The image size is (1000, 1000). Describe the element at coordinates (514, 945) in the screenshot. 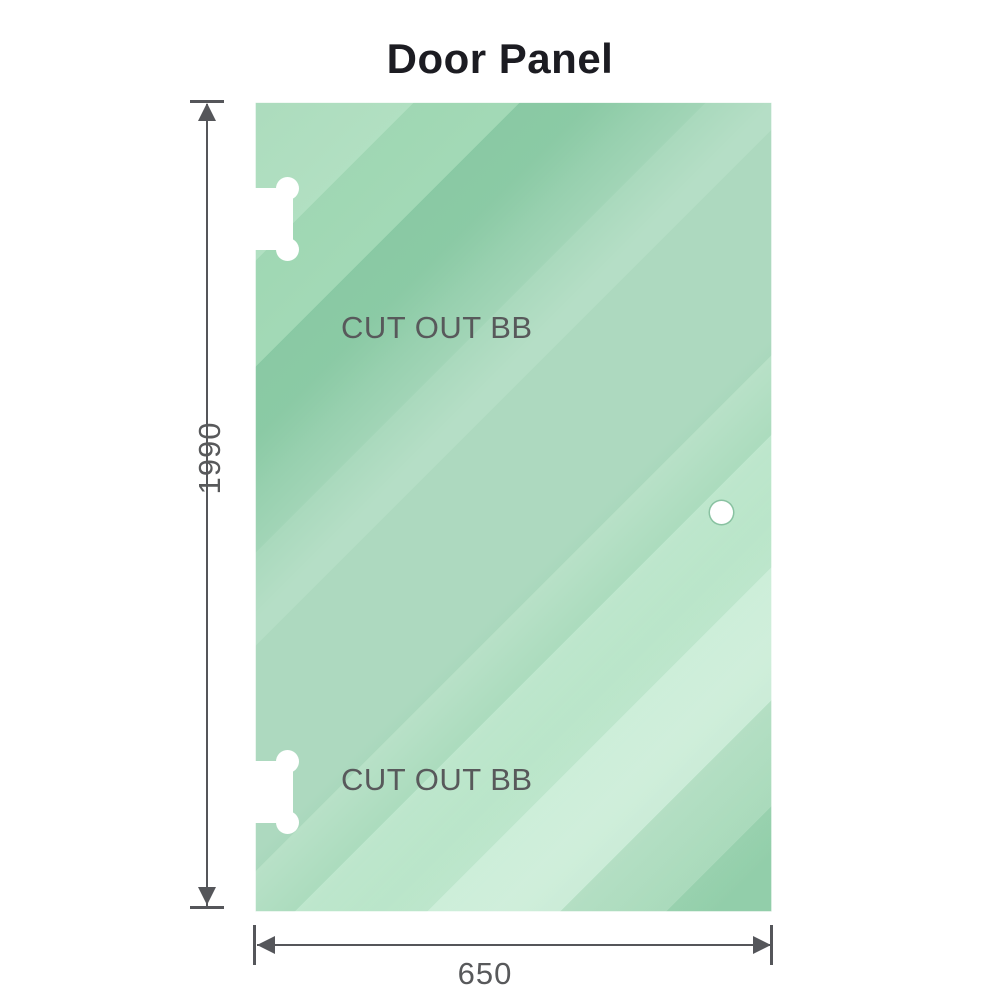

I see `width-dimension-line` at that location.